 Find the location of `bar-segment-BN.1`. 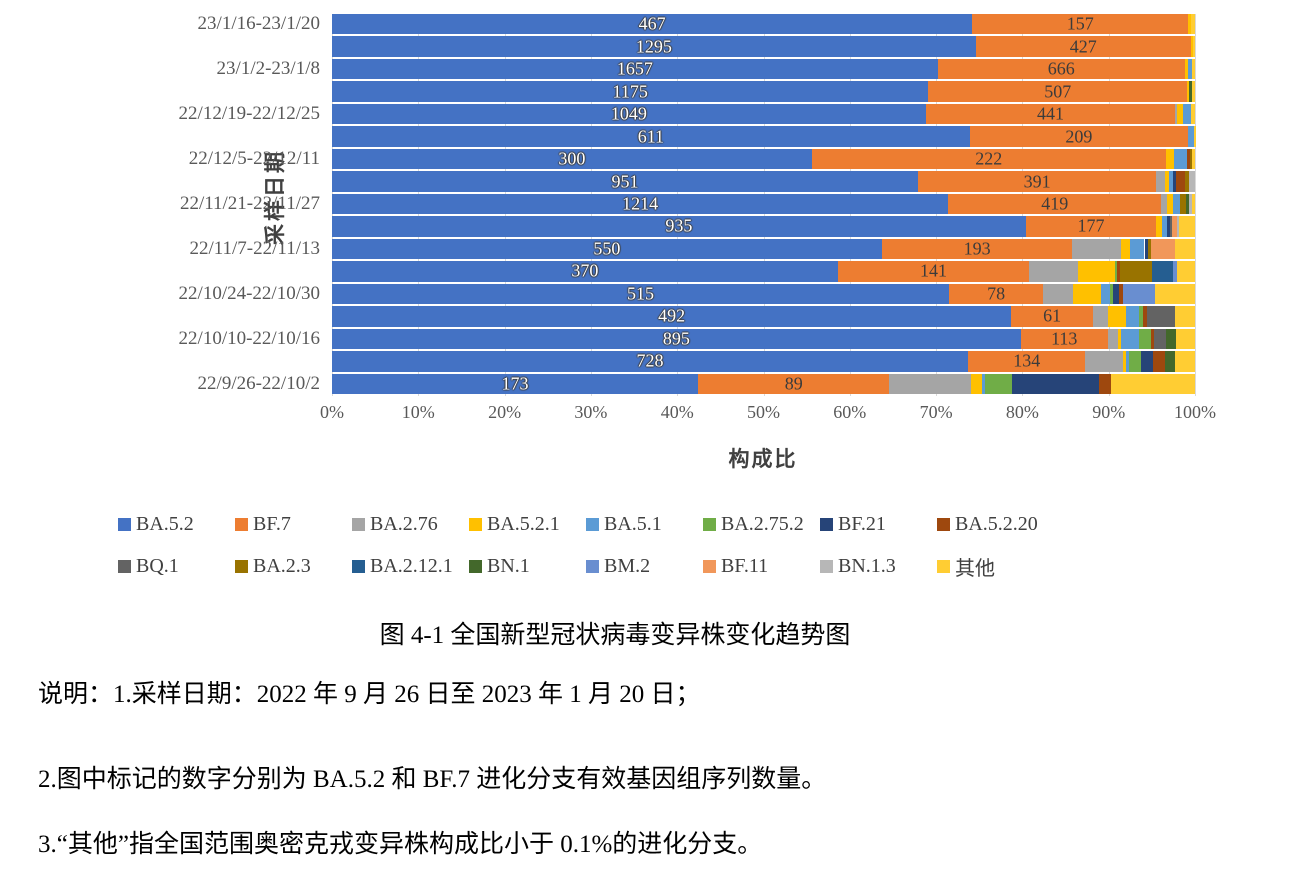

bar-segment-BN.1 is located at coordinates (1187, 204).